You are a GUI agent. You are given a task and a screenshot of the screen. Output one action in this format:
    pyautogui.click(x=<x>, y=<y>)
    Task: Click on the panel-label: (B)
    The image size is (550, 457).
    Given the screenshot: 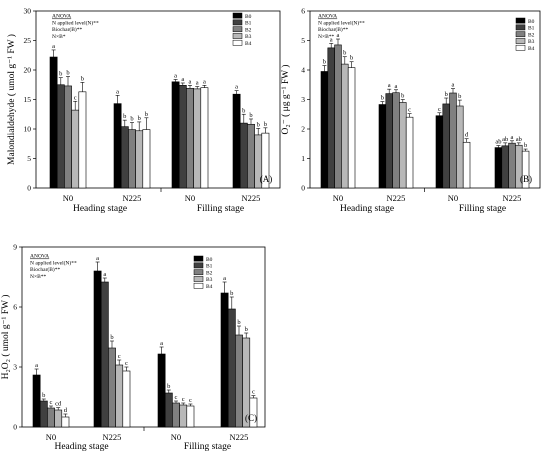 What is the action you would take?
    pyautogui.click(x=526, y=179)
    